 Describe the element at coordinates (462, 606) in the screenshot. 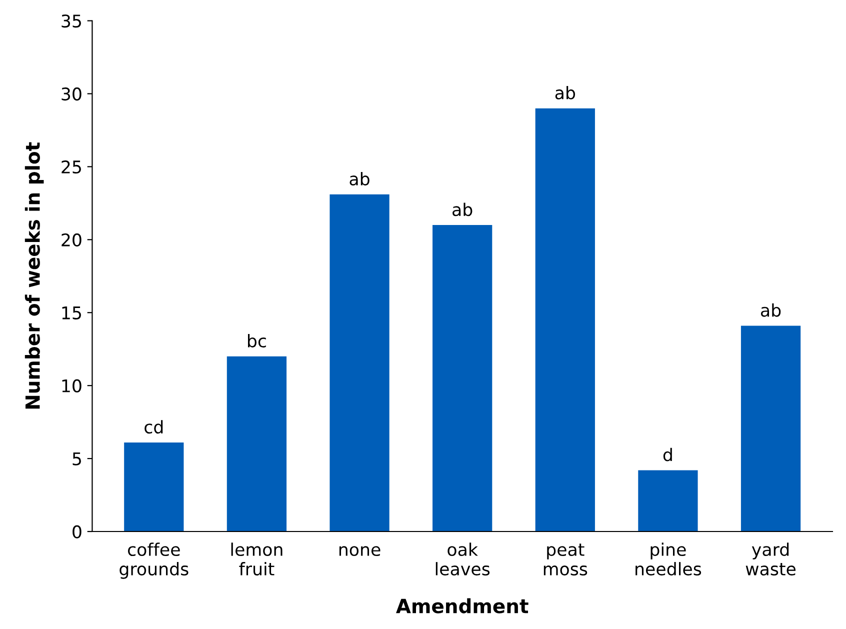

I see `x-axis-title: Amendment` at that location.